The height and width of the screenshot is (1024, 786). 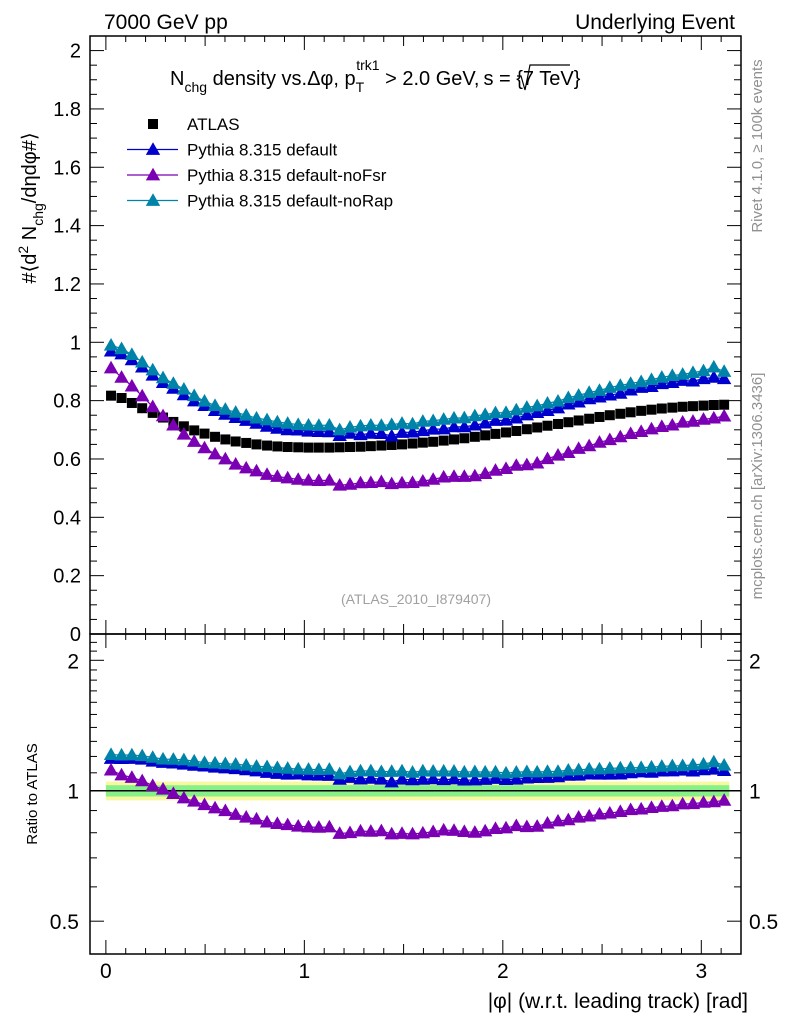 What do you see at coordinates (416, 599) in the screenshot?
I see `watermark: (ATLAS_2010_I879407)` at bounding box center [416, 599].